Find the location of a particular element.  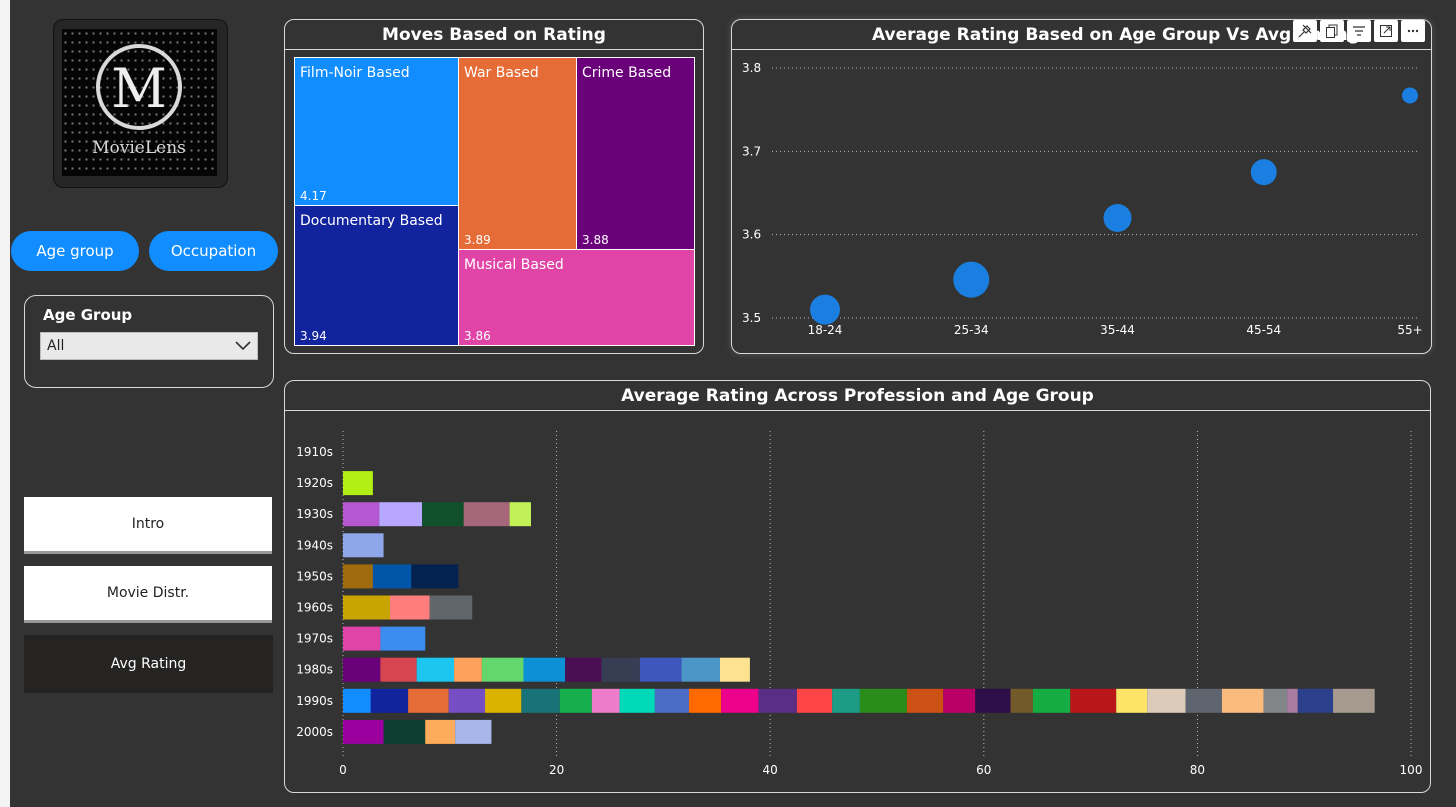

scatter-y-tick: 3.5 is located at coordinates (751, 318).